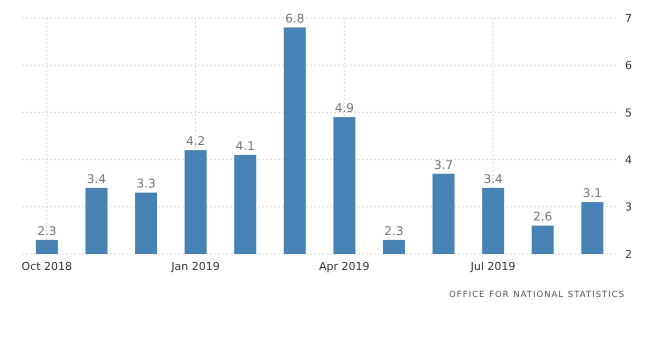  Describe the element at coordinates (245, 145) in the screenshot. I see `data-label: 4.1` at that location.